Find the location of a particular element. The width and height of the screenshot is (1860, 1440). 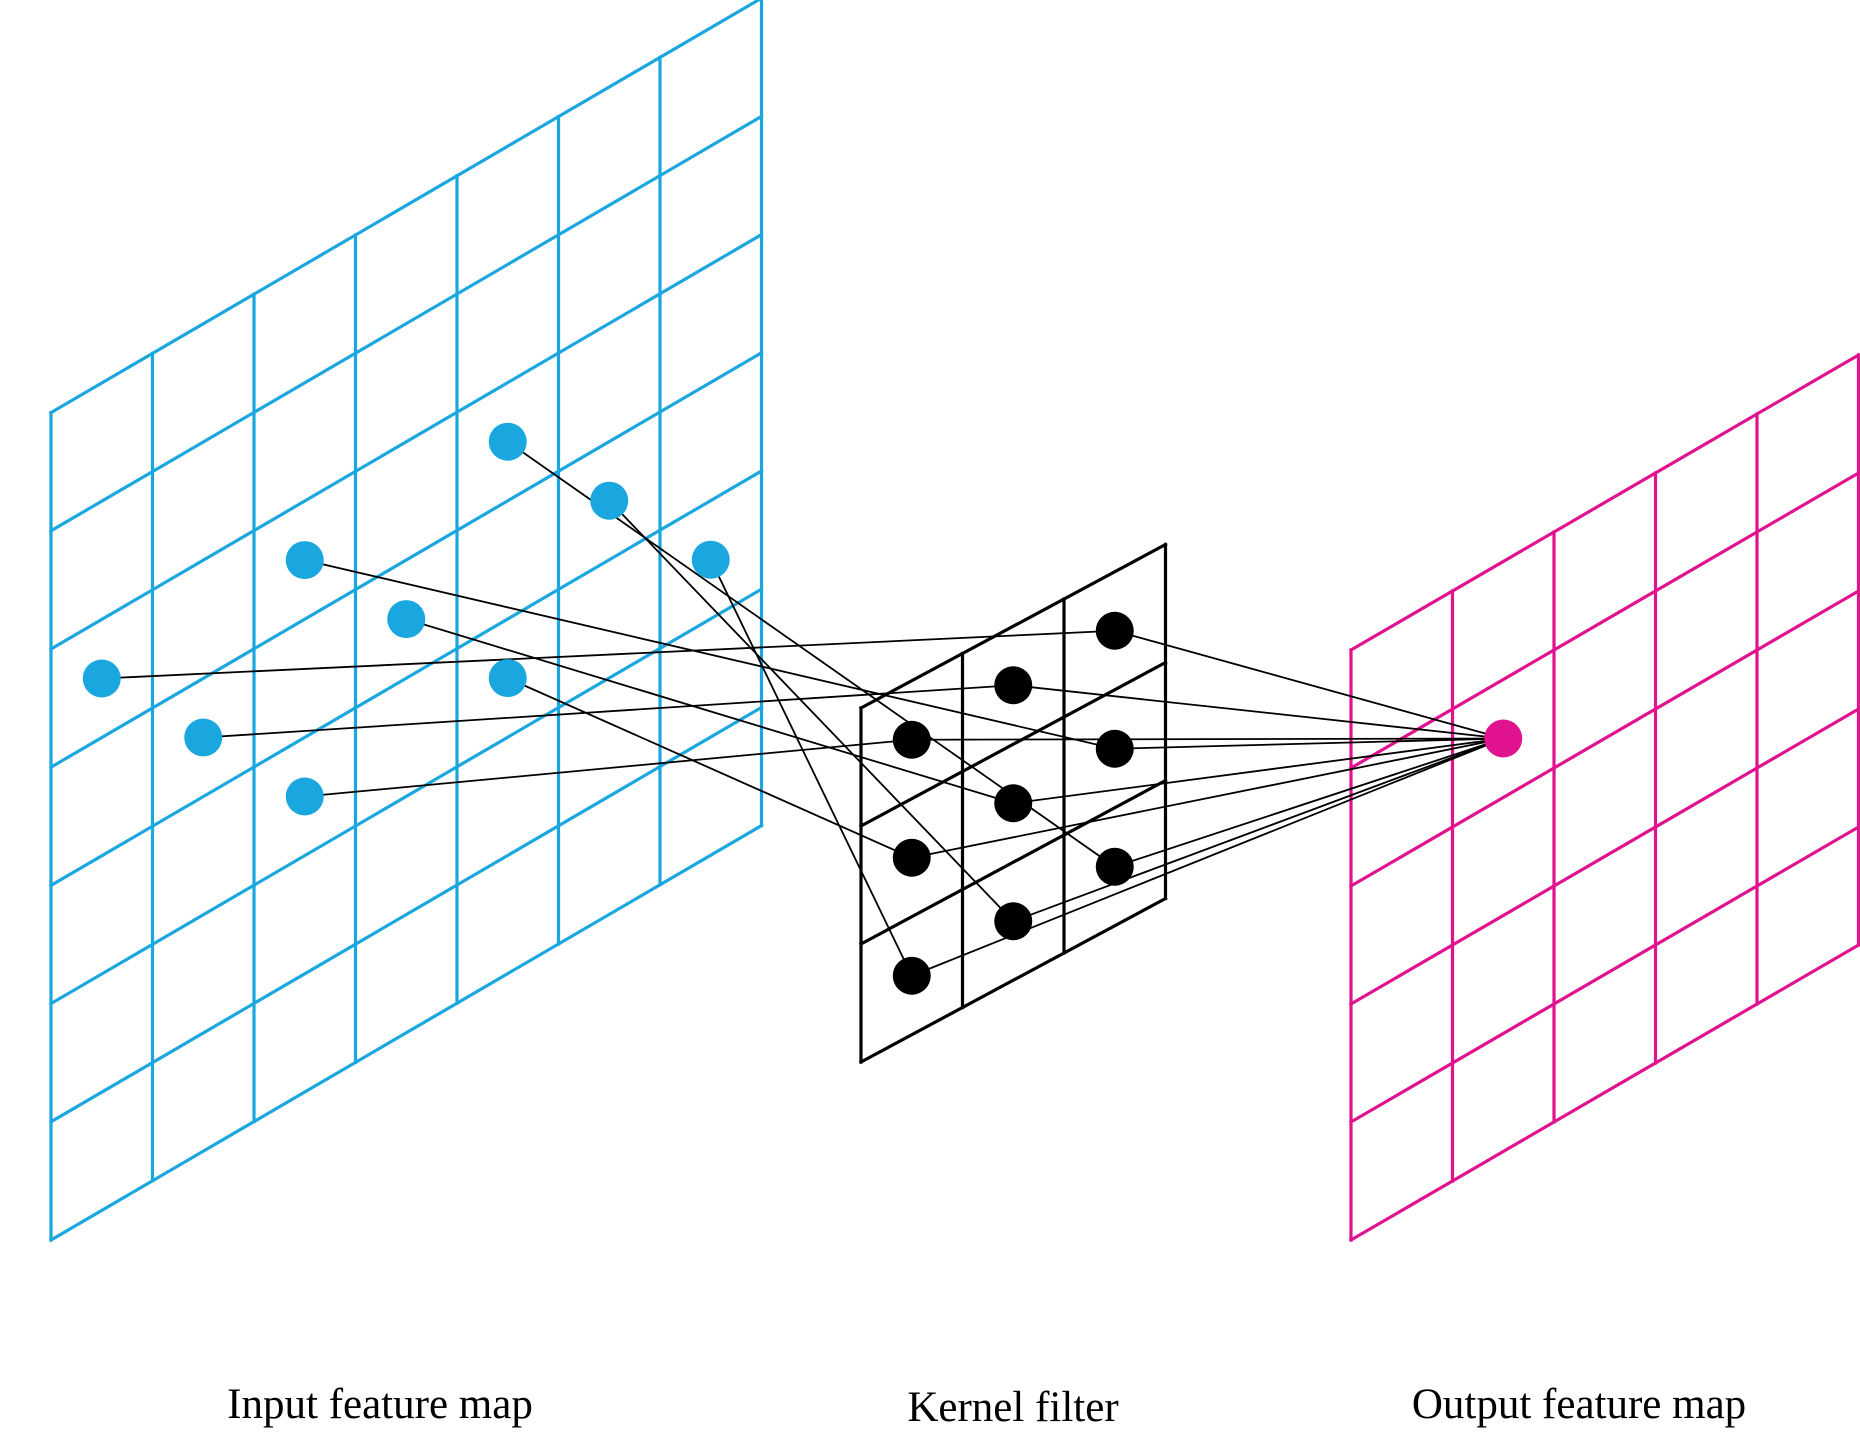

kernel-filter-label: Kernel filter is located at coordinates (1013, 1407).